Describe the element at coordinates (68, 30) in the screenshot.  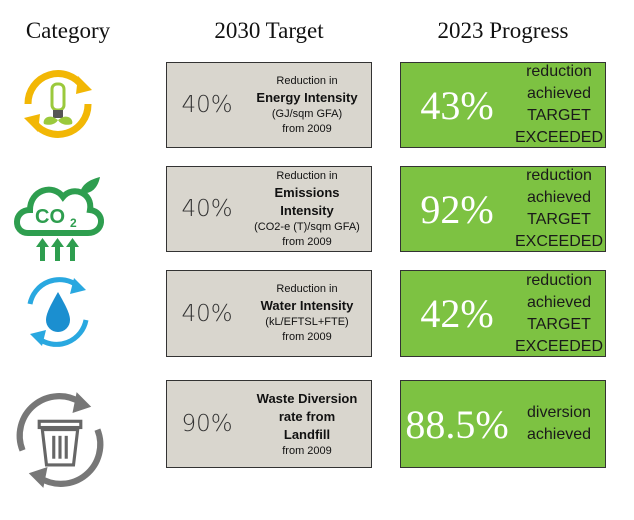
I see `column-header: Category` at that location.